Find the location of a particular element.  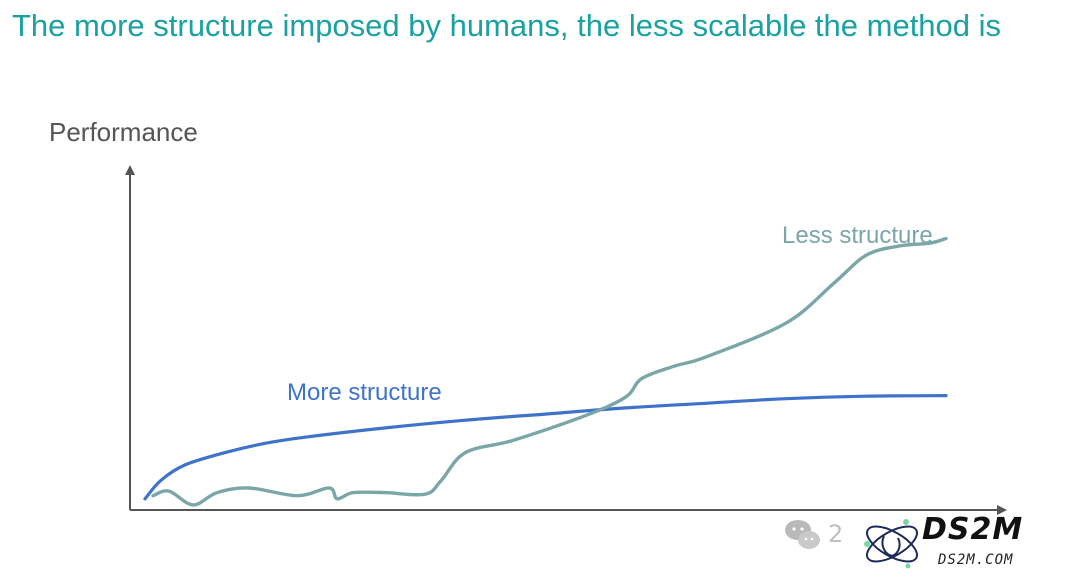

wechat-logo-icon: 2 is located at coordinates (851, 544).